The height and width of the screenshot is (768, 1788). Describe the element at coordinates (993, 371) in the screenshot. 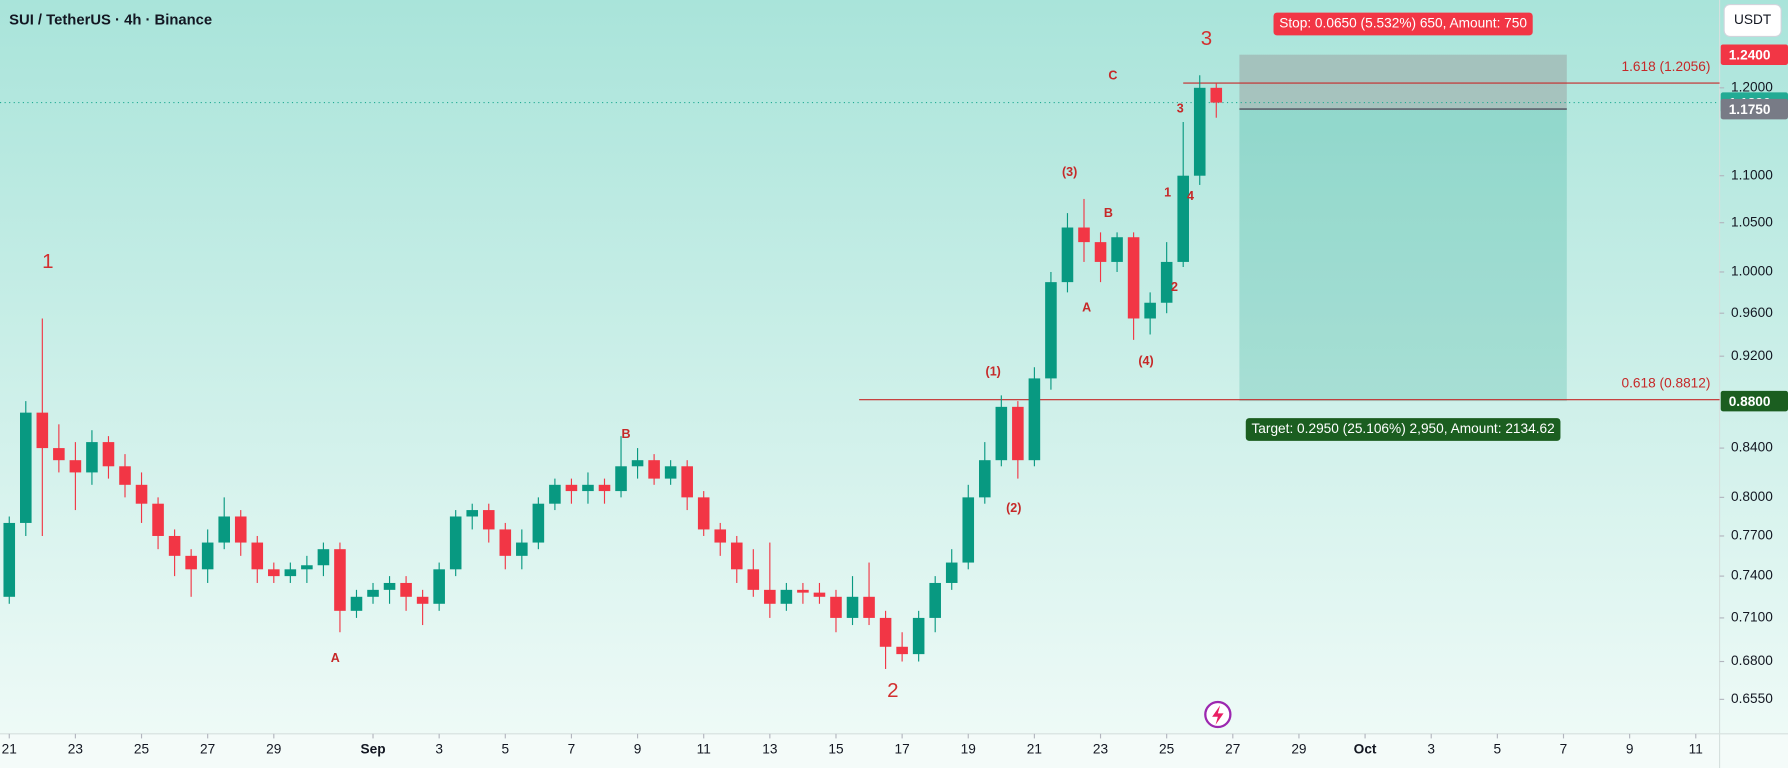

I see `wave-label: (1)` at that location.